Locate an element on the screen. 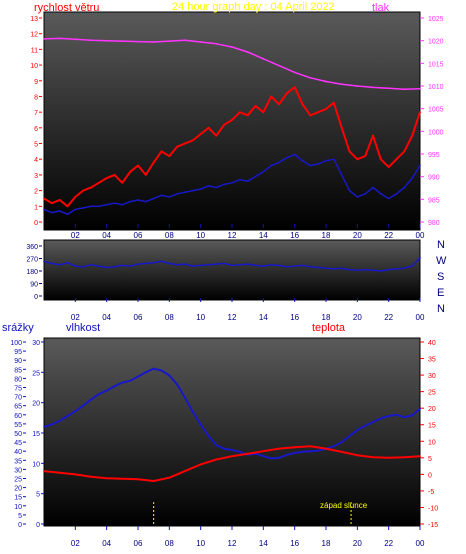  climate-time-axis-tick-label: 18 is located at coordinates (326, 543).